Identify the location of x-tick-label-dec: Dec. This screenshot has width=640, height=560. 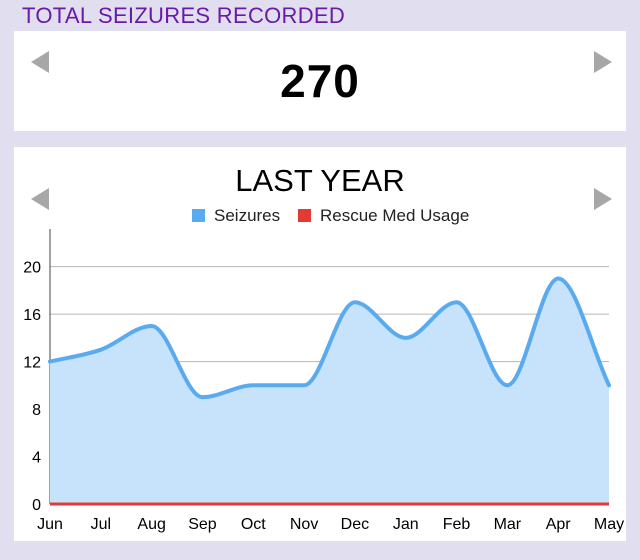
(355, 524).